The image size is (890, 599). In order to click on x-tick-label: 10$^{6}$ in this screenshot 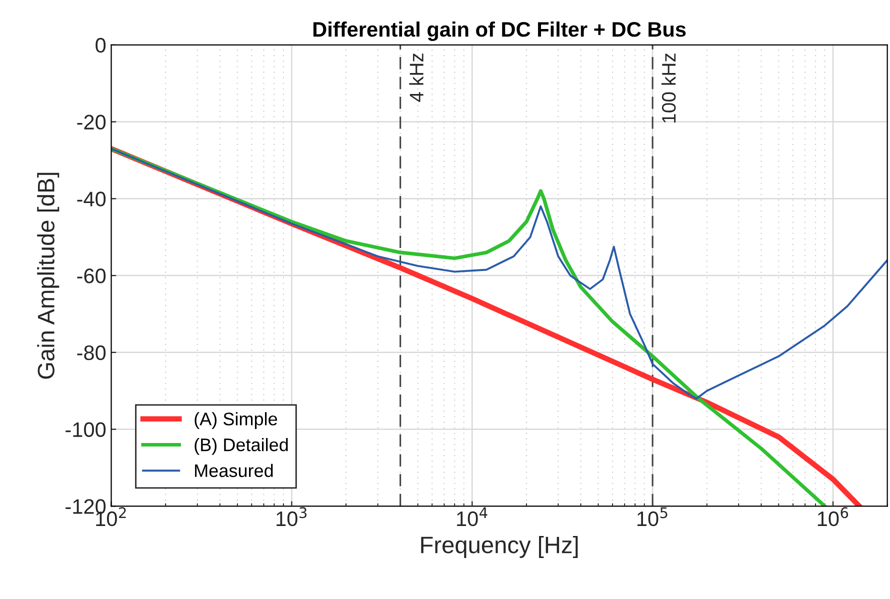, I will do `click(833, 516)`.